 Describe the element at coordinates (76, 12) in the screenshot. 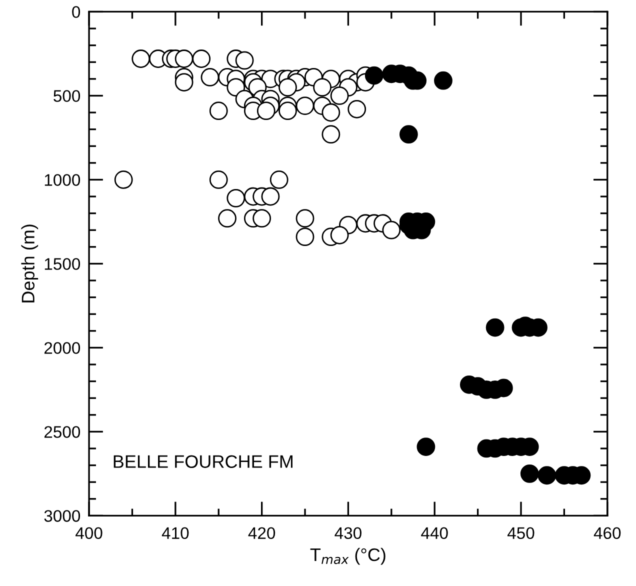

I see `y-tick-label: 0` at that location.